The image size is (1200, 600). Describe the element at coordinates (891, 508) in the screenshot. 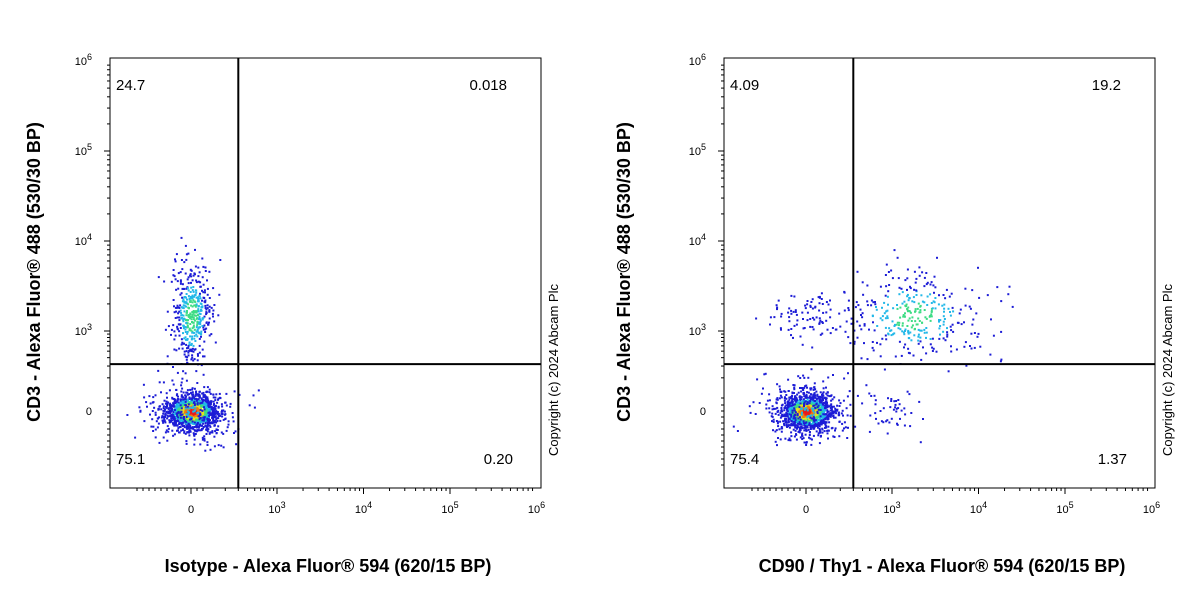

I see `x-tick-label: 103` at that location.